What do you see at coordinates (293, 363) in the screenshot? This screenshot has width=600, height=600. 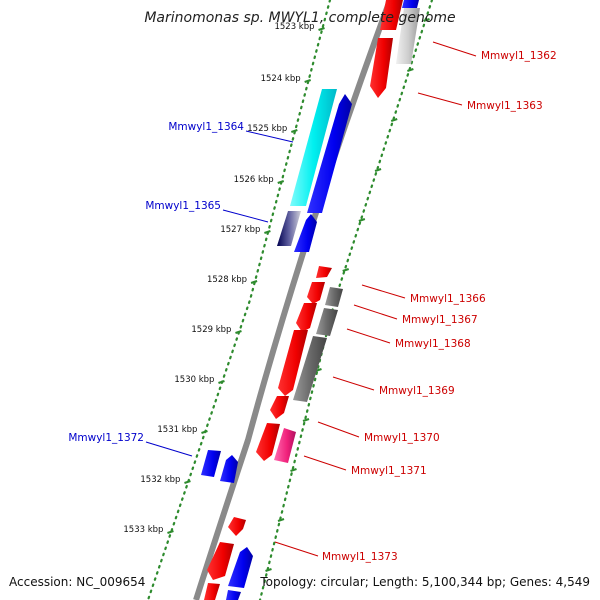 I see `gene-1369-feature` at bounding box center [293, 363].